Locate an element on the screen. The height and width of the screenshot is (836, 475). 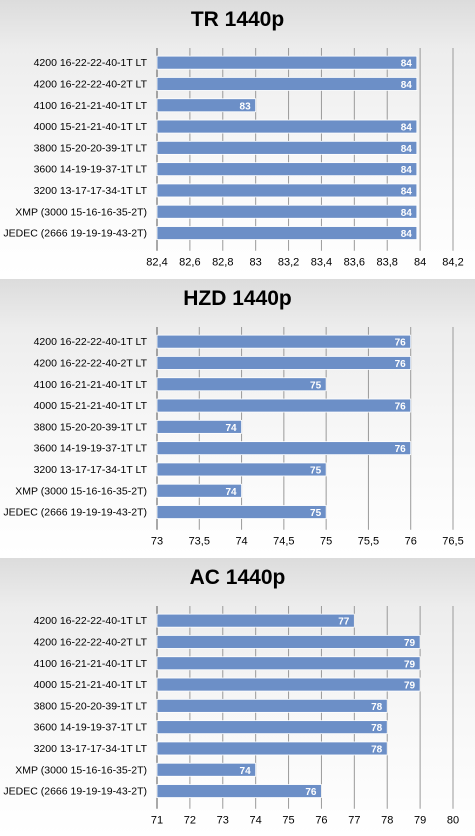
x-tick-label: 80 is located at coordinates (453, 821).